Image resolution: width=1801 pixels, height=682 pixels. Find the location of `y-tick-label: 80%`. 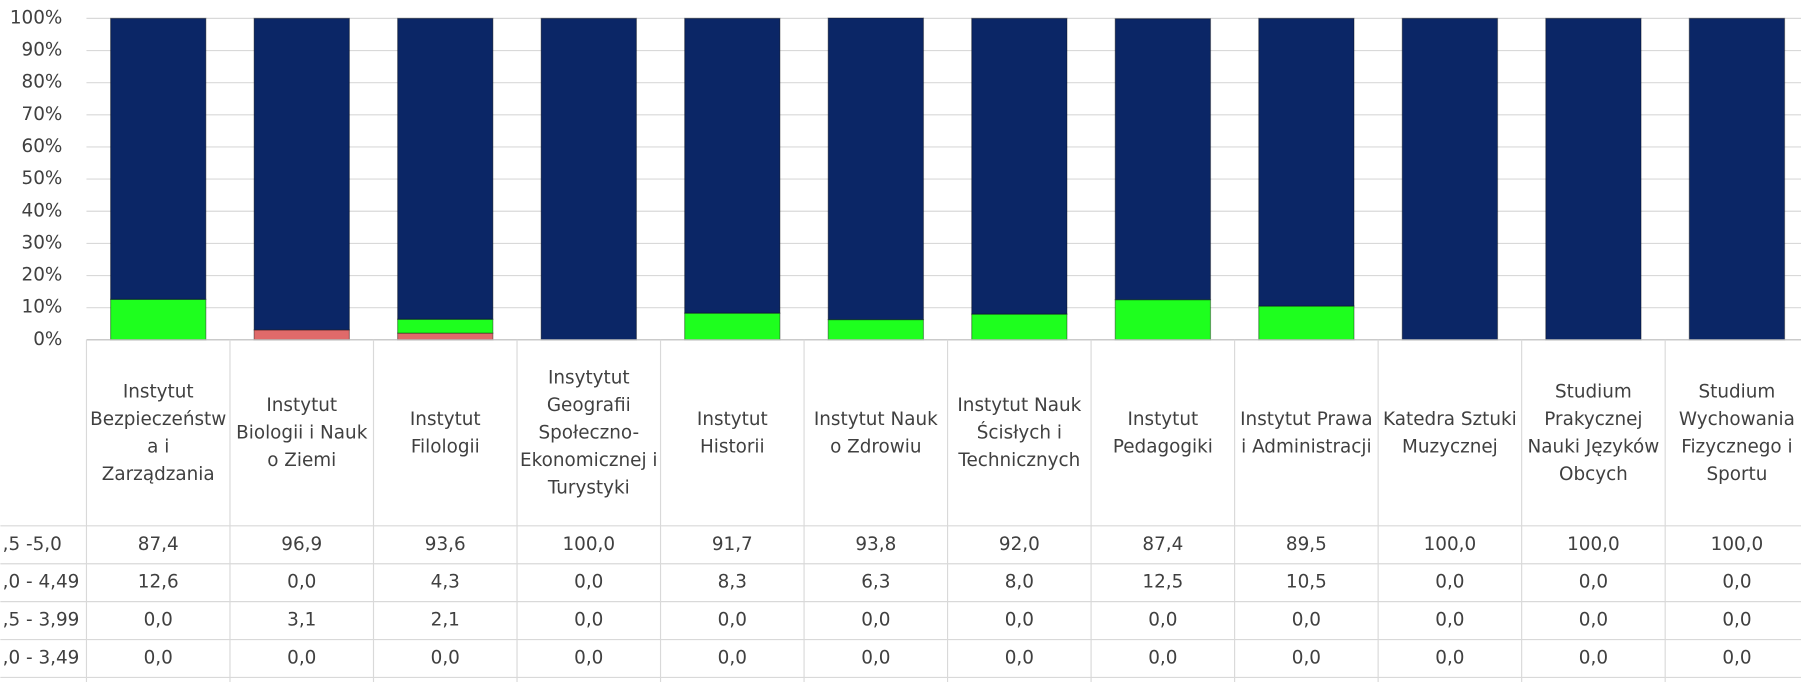

y-tick-label: 80% is located at coordinates (42, 82).